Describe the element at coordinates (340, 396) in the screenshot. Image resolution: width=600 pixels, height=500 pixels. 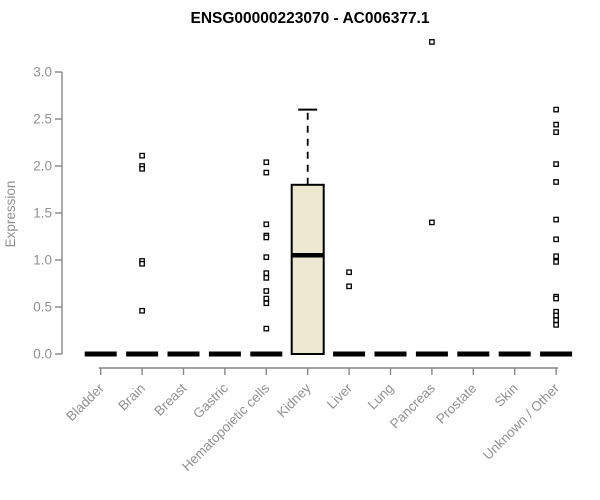
I see `x-tick-label: Liver` at that location.